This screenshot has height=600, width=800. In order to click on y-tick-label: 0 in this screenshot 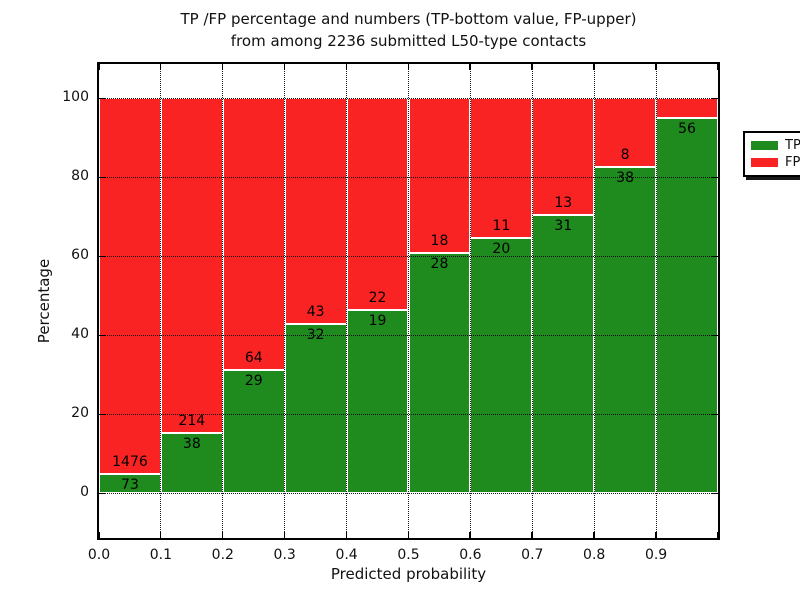, I will do `click(84, 492)`.